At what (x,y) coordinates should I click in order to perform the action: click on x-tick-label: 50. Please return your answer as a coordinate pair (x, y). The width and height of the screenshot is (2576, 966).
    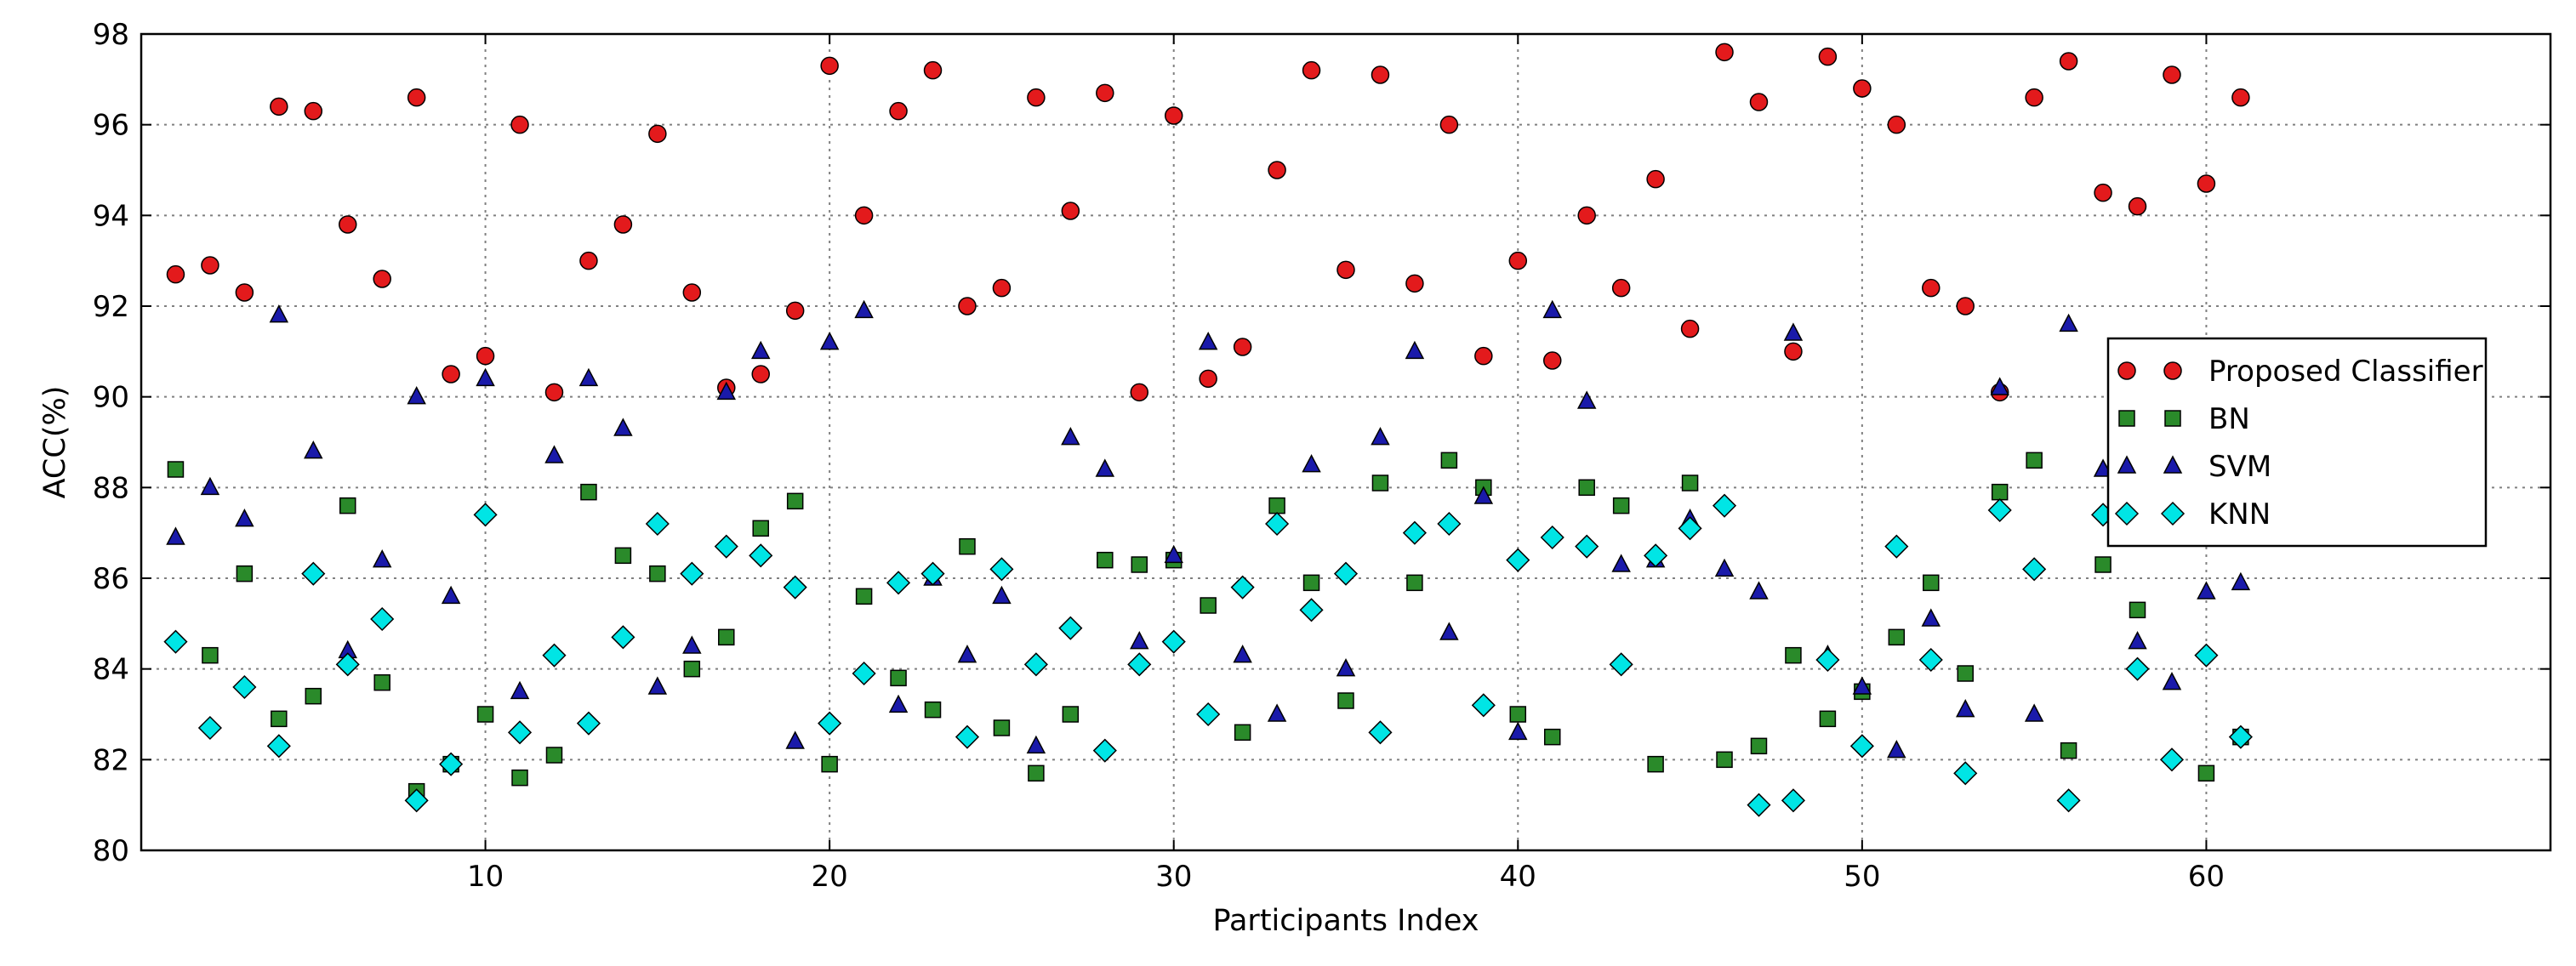
    Looking at the image, I should click on (1862, 877).